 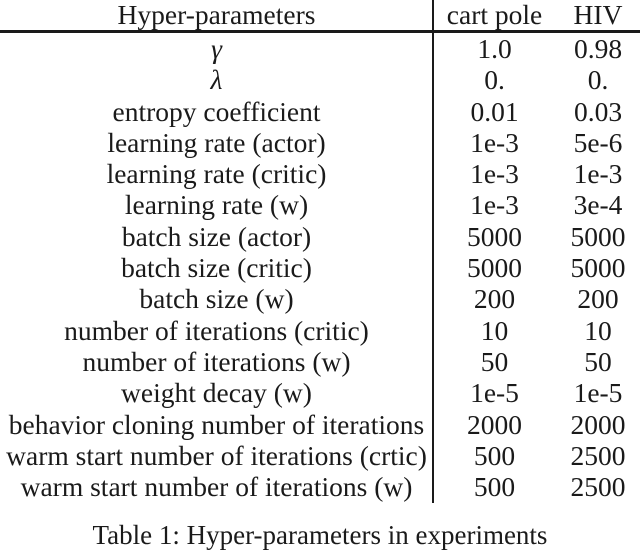 I want to click on row-parameter-label: number of iterations (critic), so click(x=216, y=330).